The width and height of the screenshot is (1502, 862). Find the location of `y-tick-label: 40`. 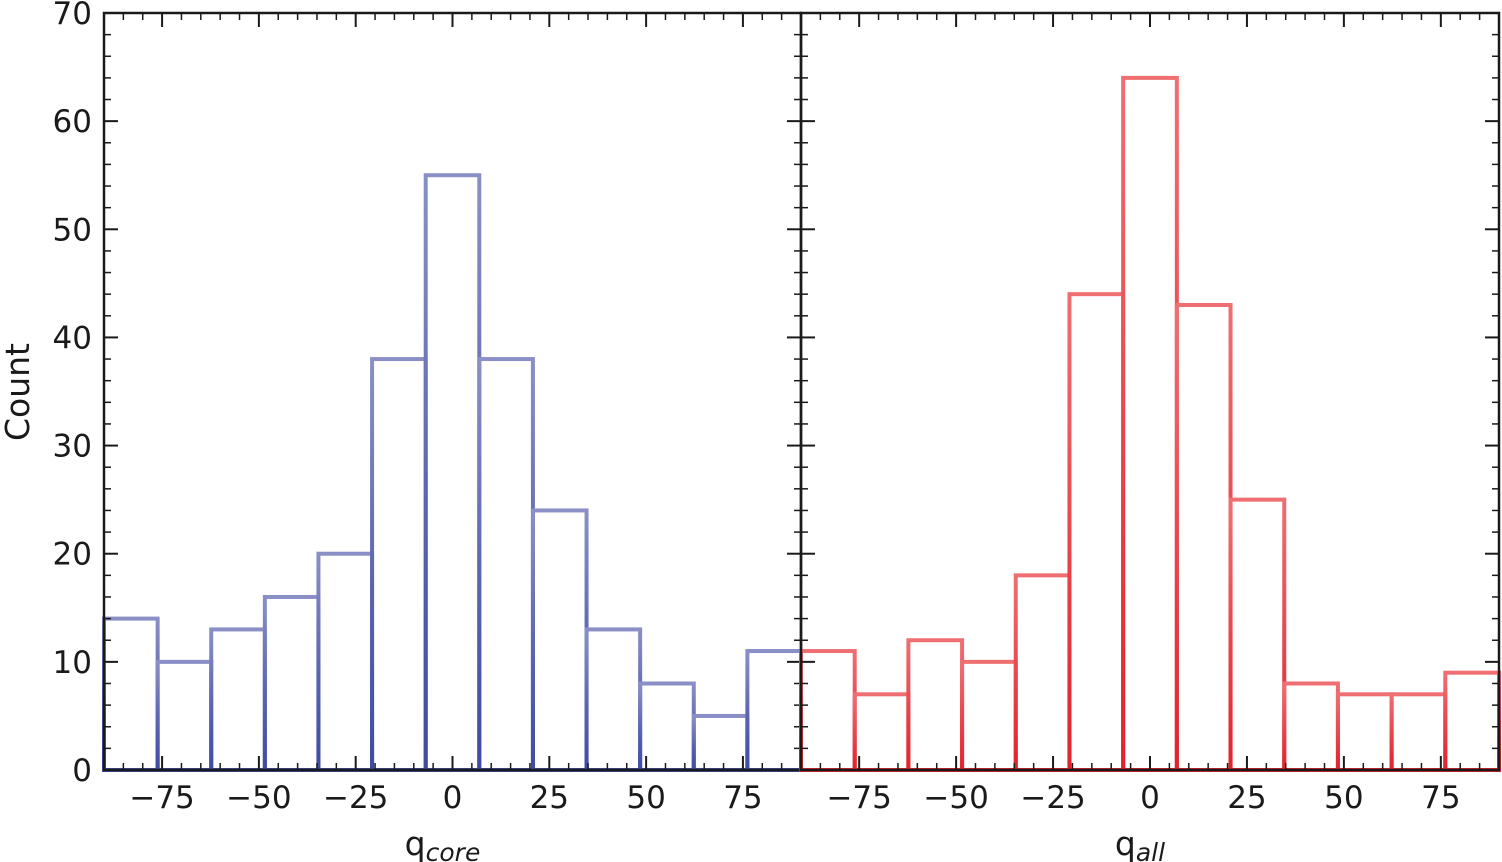

y-tick-label: 40 is located at coordinates (72, 338).